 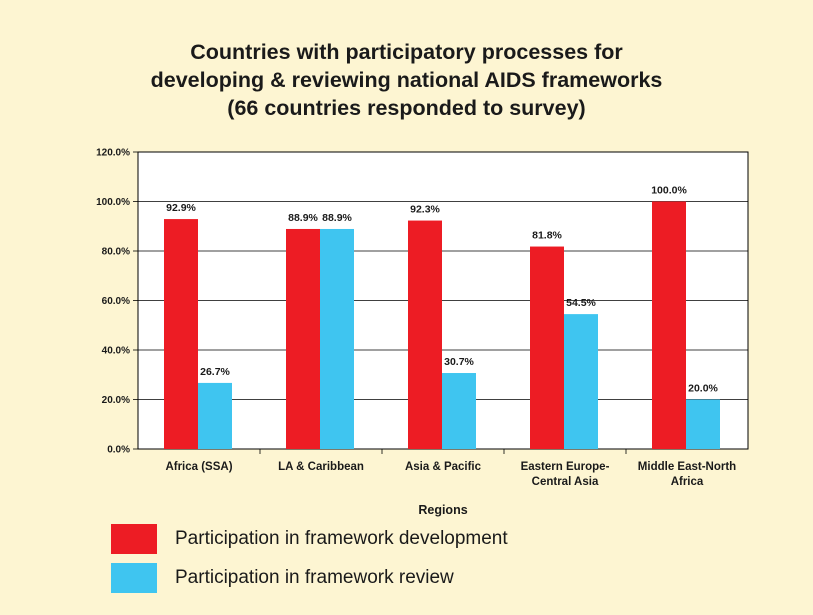 What do you see at coordinates (669, 191) in the screenshot?
I see `data-label: 100.0%` at bounding box center [669, 191].